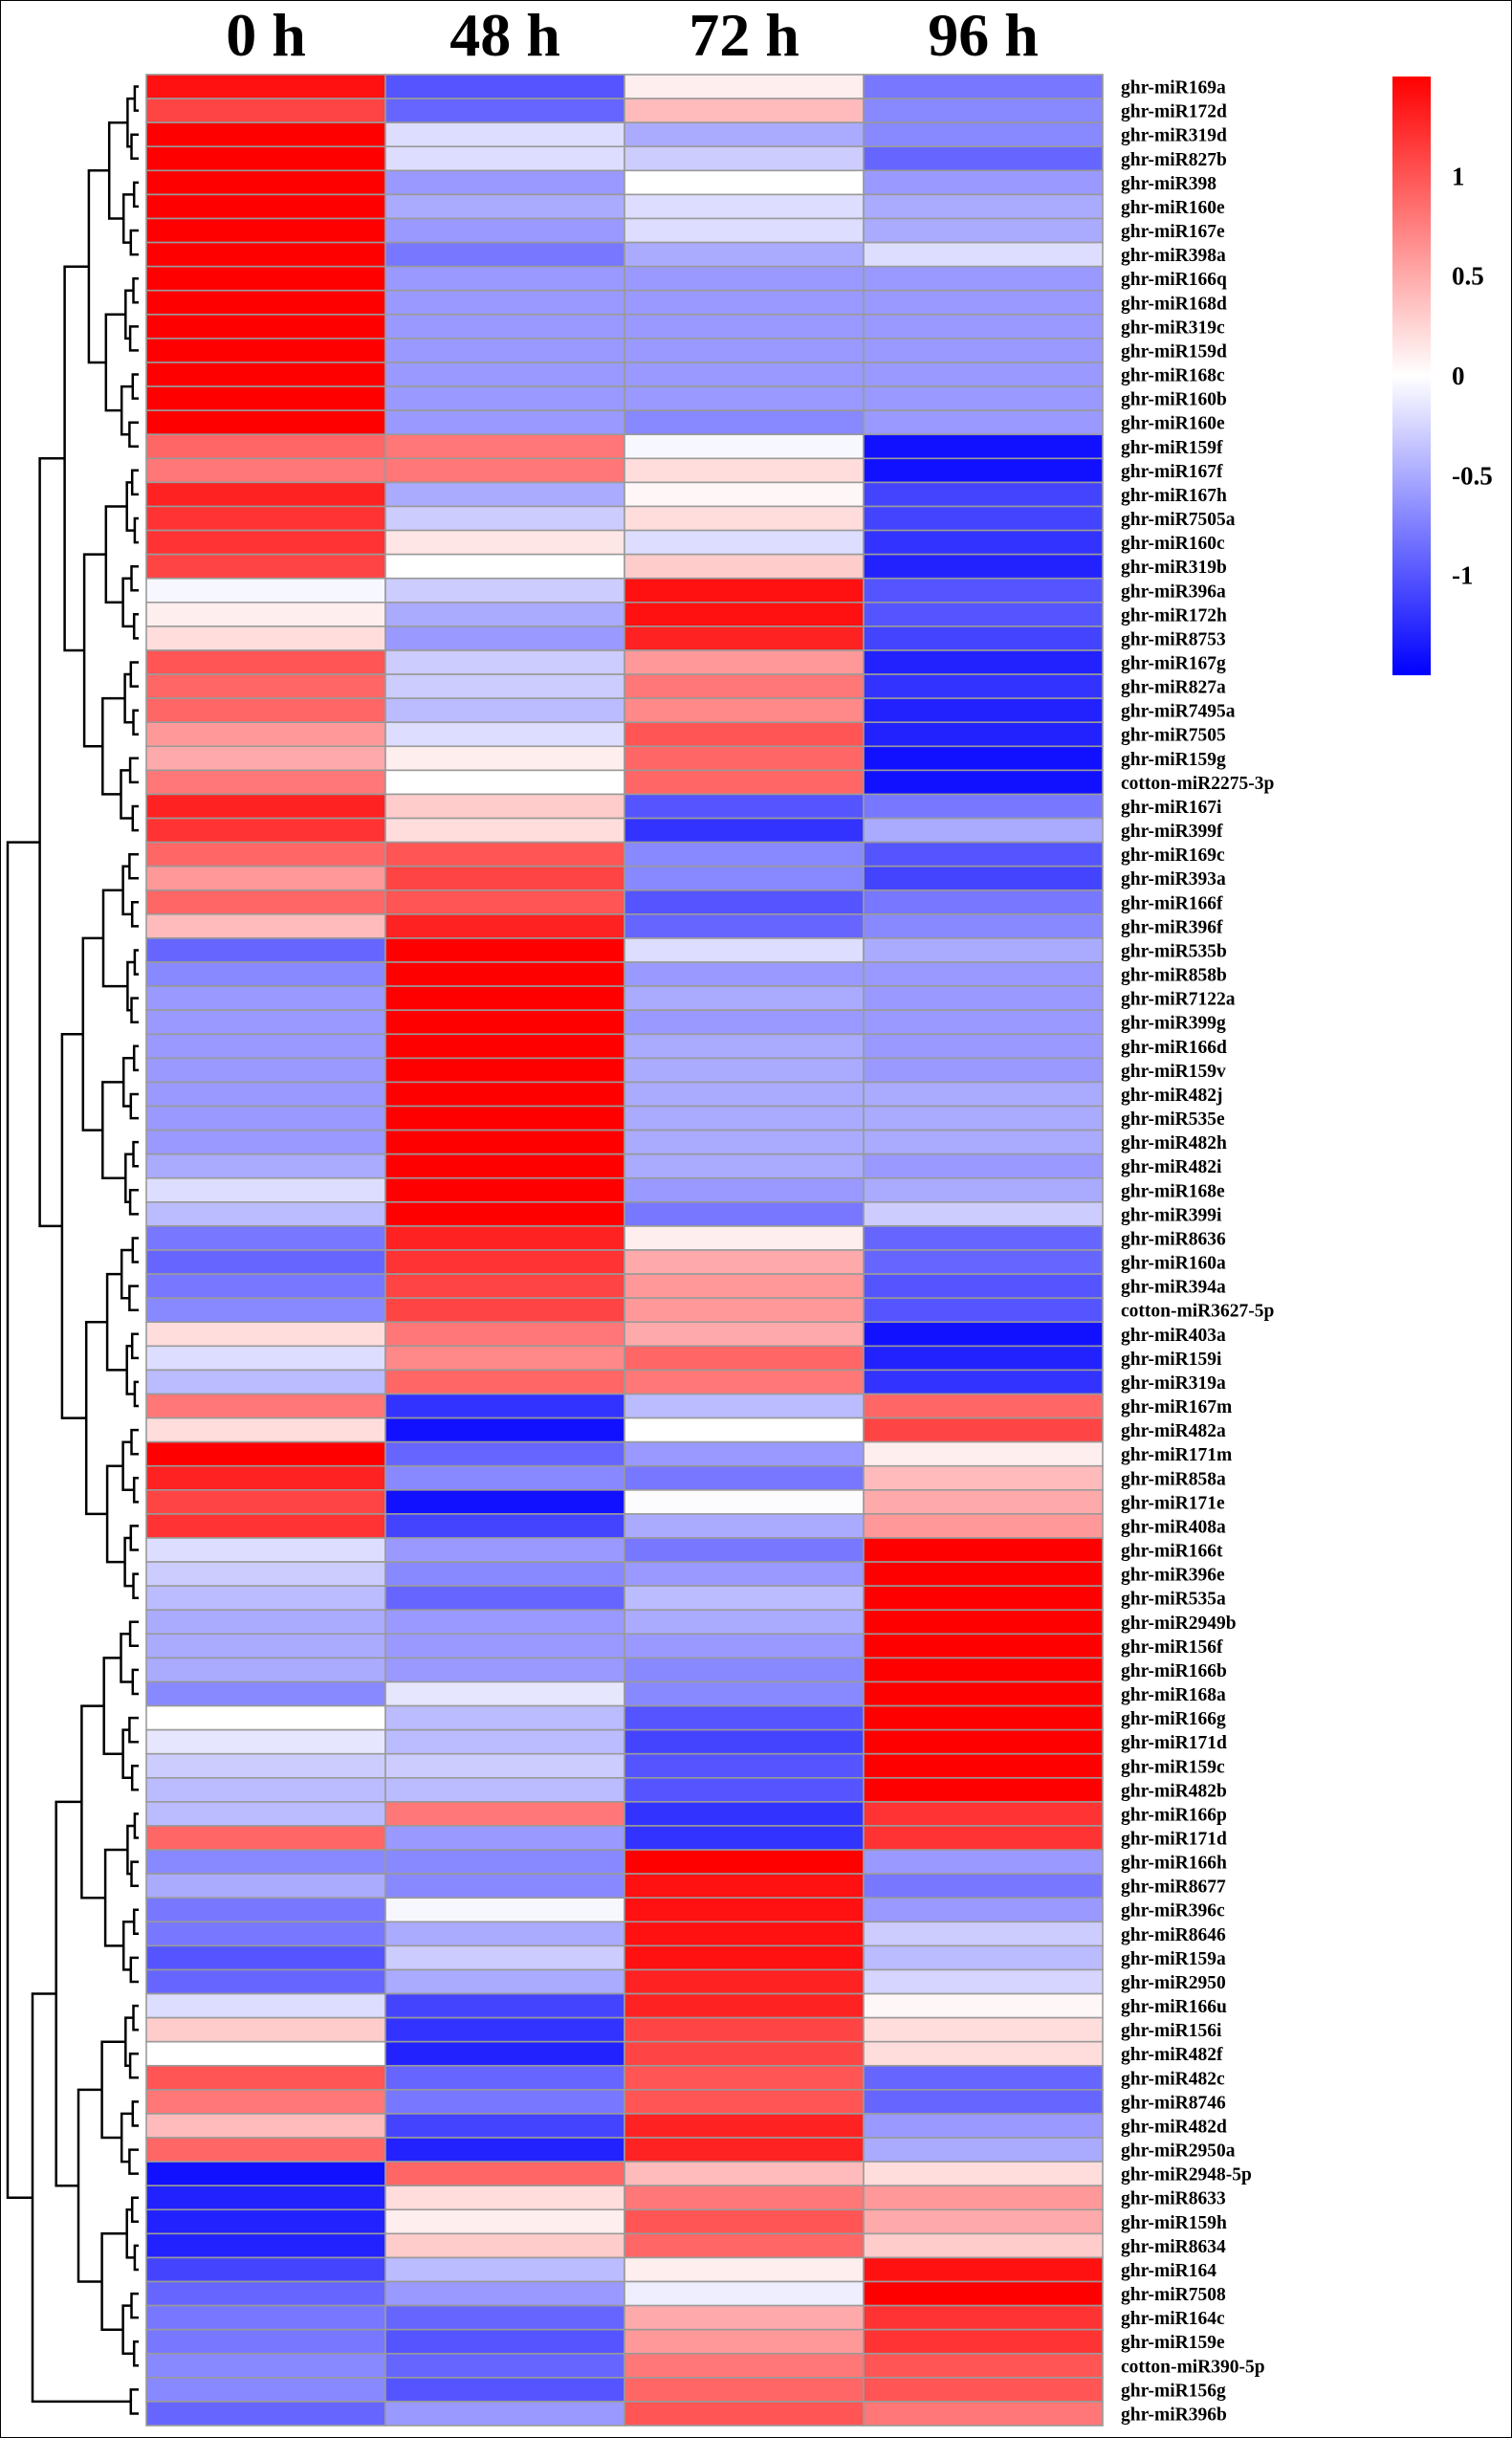 This screenshot has width=1512, height=2438. I want to click on row-label: ghr-miR159v, so click(1173, 1072).